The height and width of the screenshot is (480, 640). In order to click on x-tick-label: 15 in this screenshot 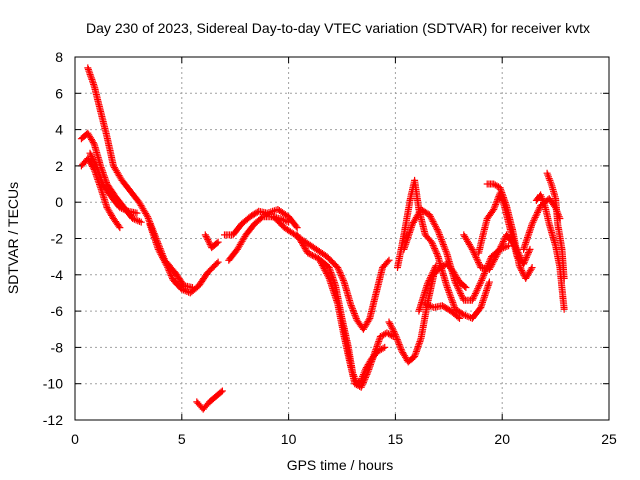, I will do `click(396, 439)`.